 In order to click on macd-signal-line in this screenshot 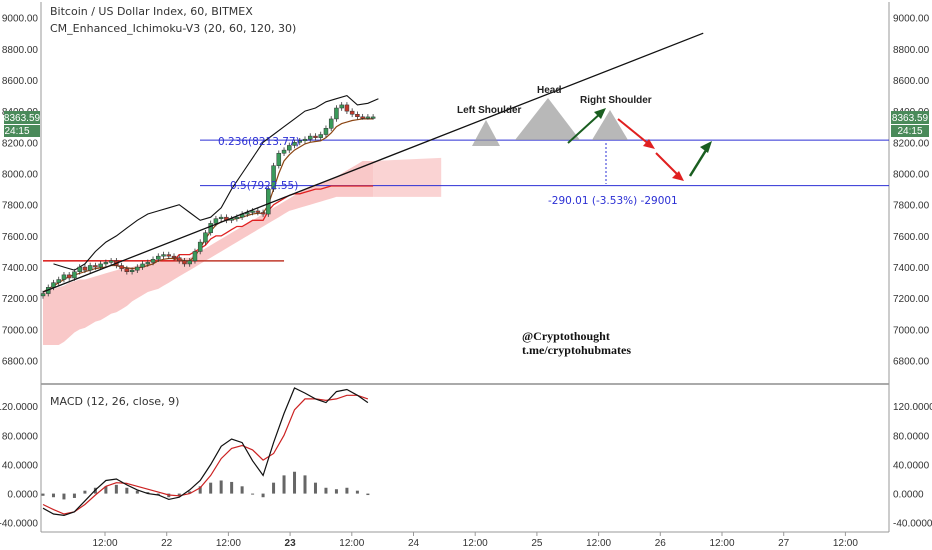, I will do `click(205, 454)`.